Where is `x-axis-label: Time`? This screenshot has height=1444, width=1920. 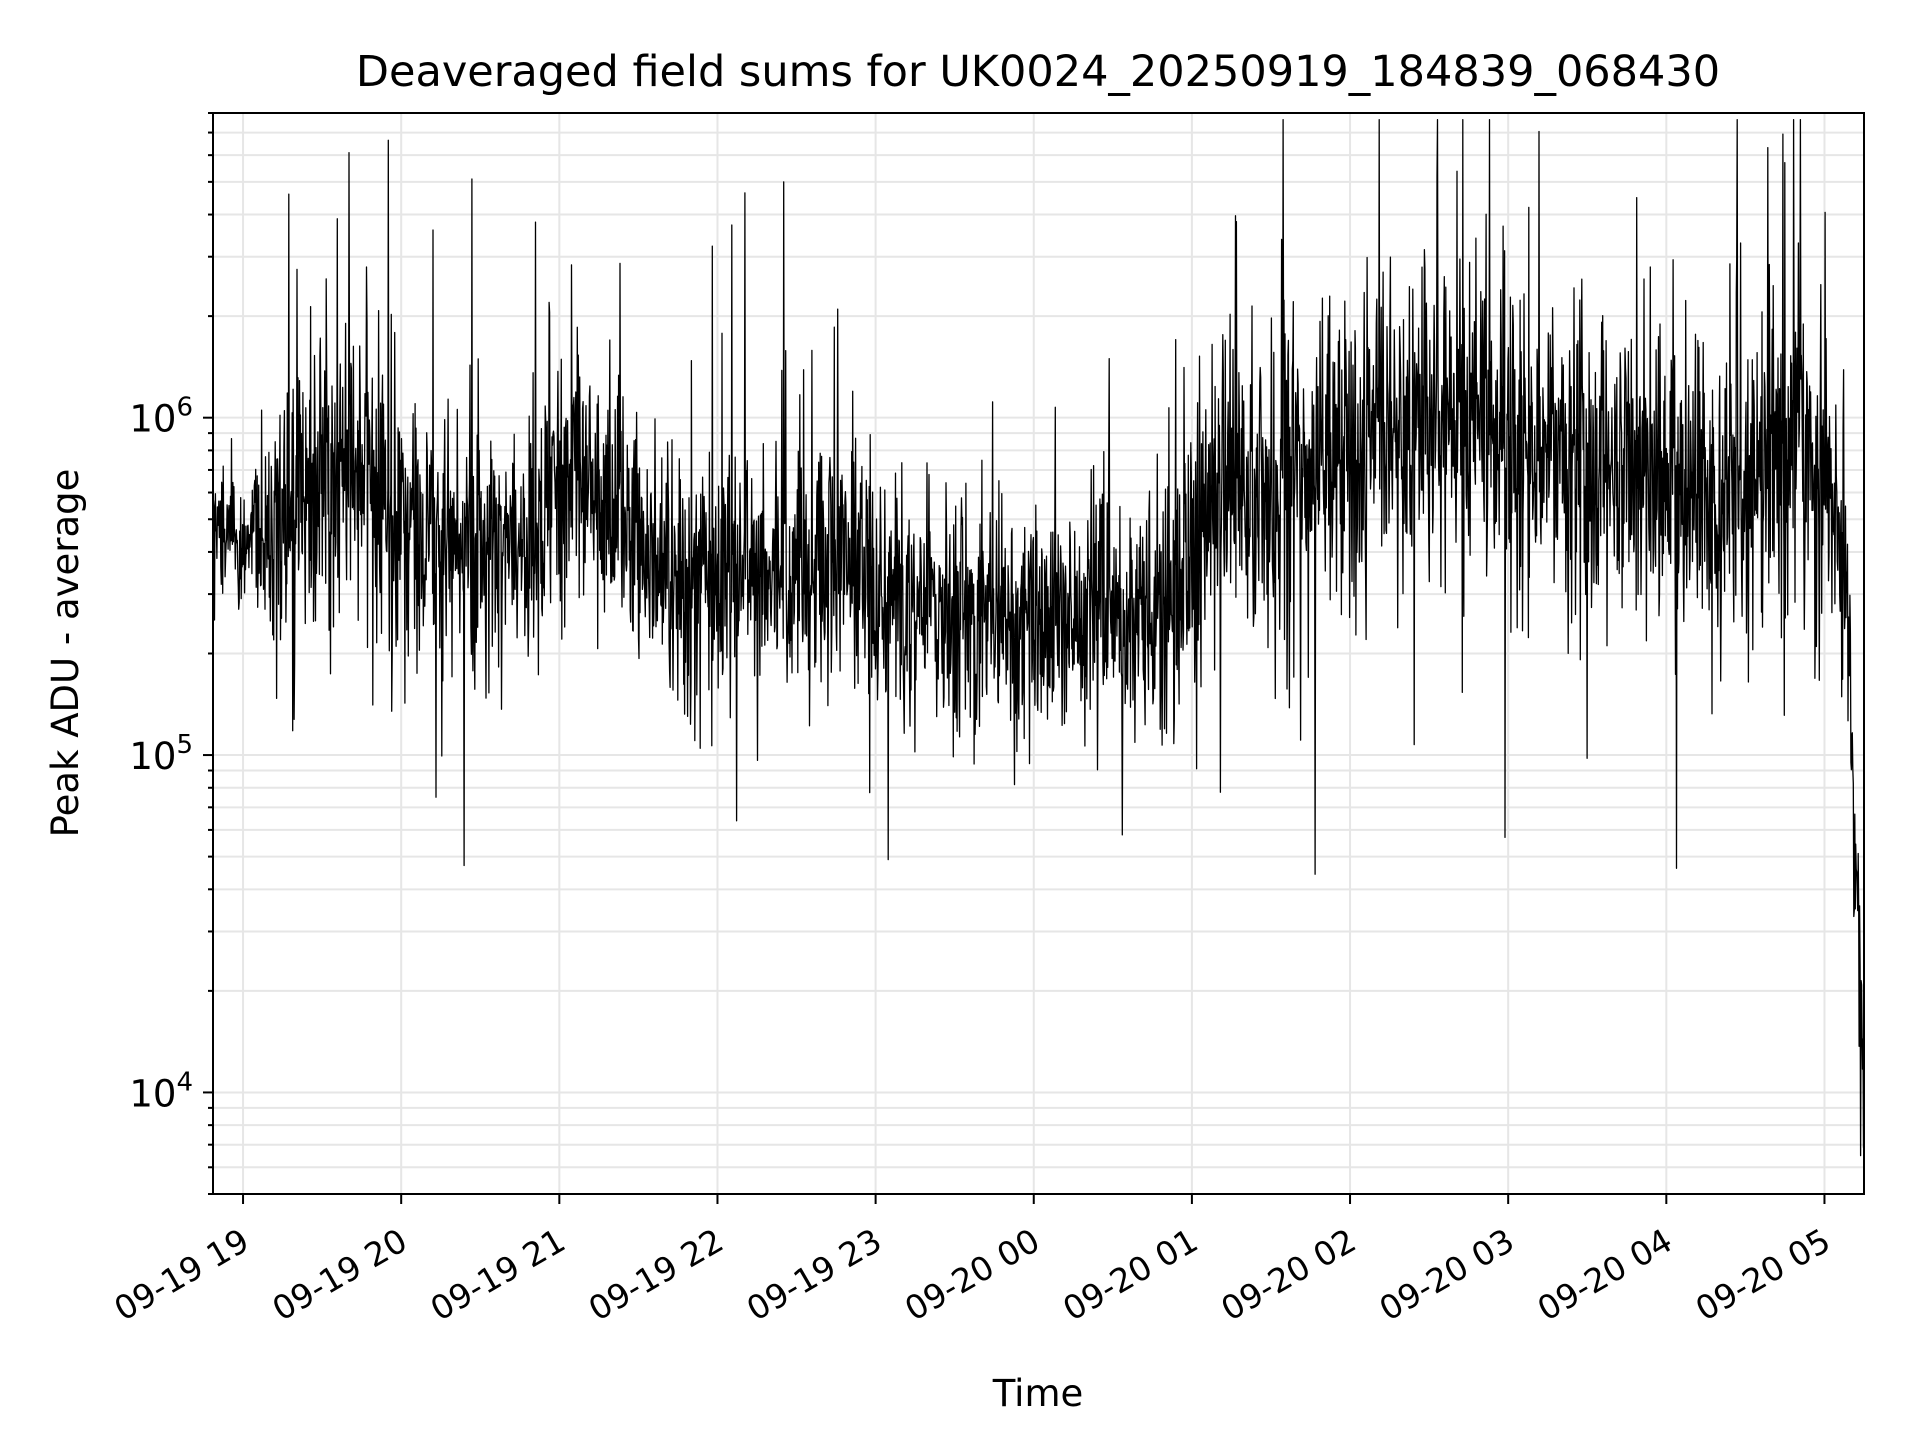 x-axis-label: Time is located at coordinates (1038, 1393).